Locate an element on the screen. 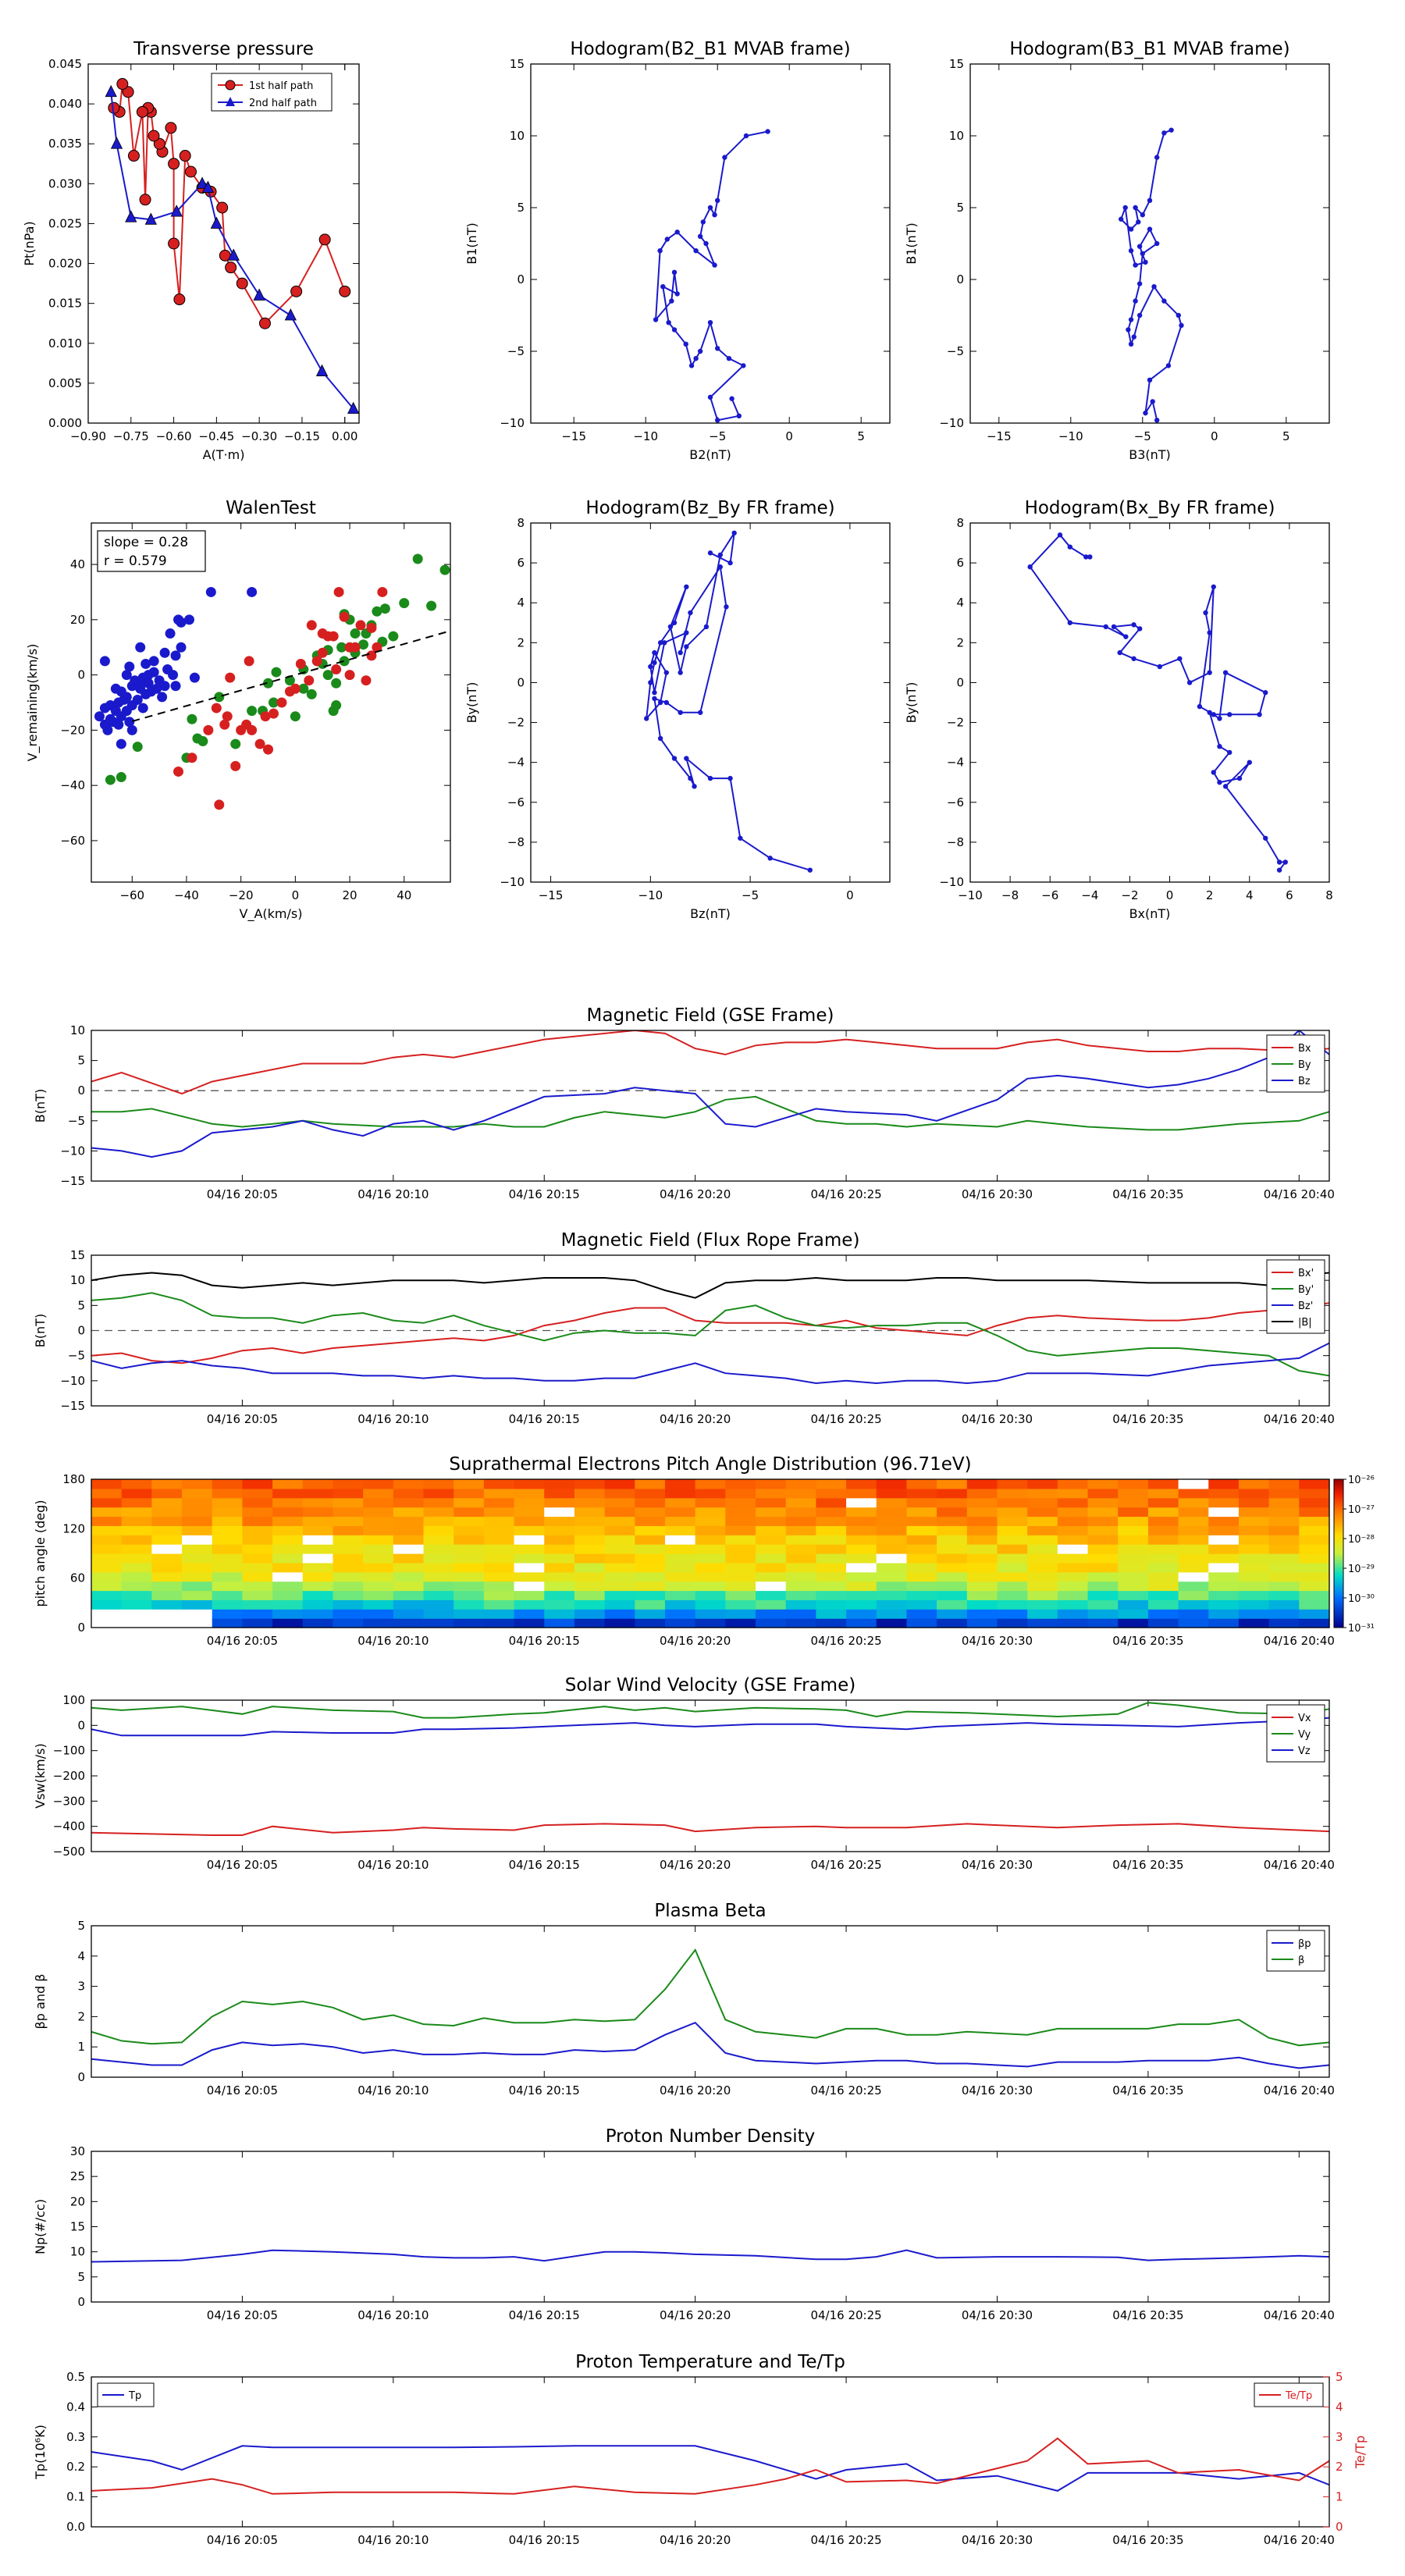 The height and width of the screenshot is (2576, 1405). y-tick-label: 0 is located at coordinates (960, 682).